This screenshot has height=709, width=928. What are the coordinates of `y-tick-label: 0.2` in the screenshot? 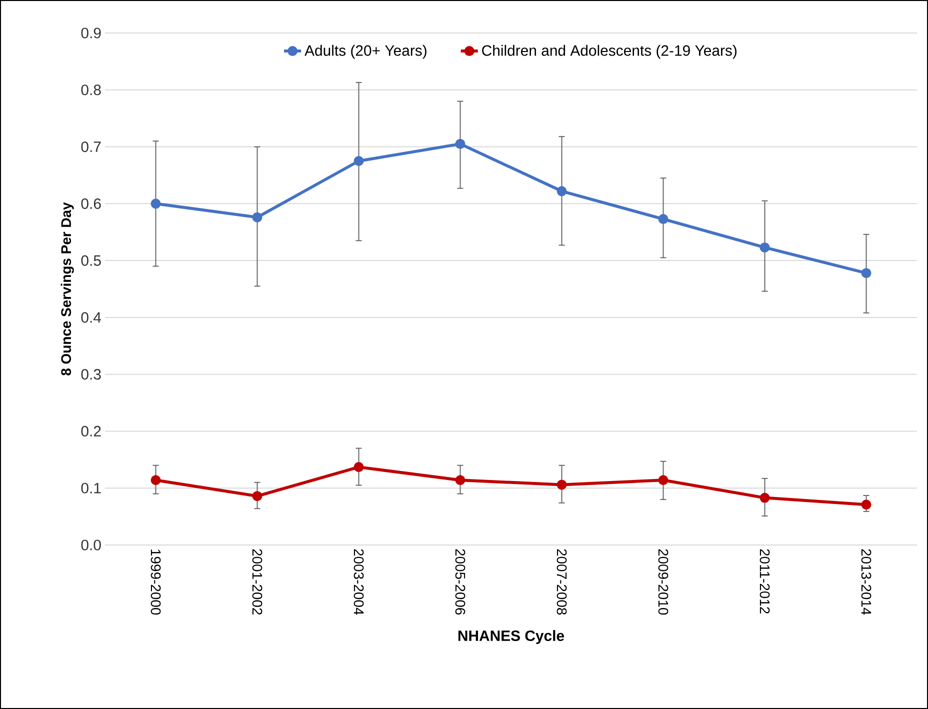 It's located at (91, 431).